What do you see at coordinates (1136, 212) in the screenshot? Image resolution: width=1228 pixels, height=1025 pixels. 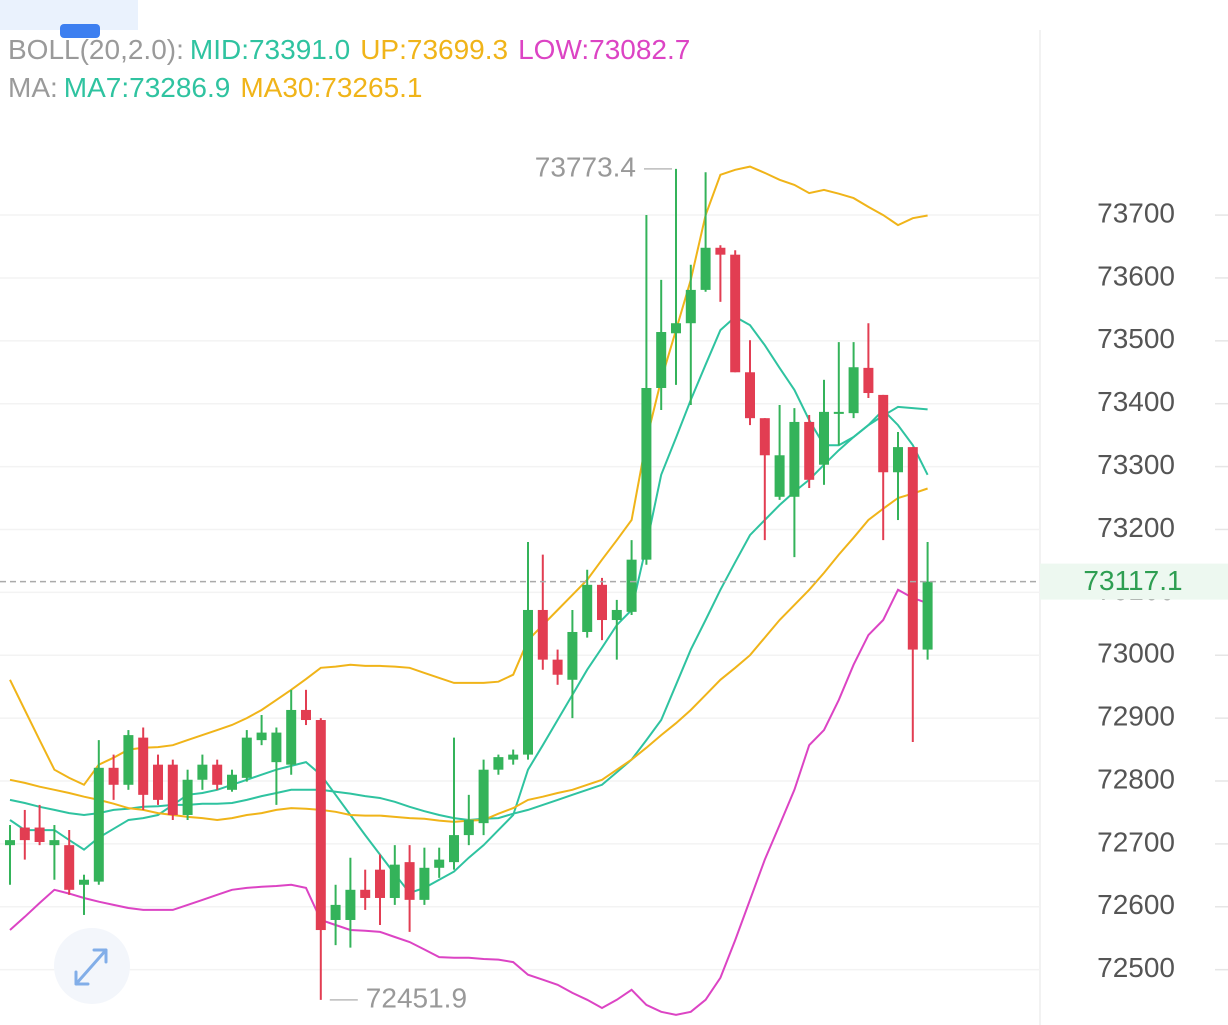 I see `y-tick-label: 73700` at bounding box center [1136, 212].